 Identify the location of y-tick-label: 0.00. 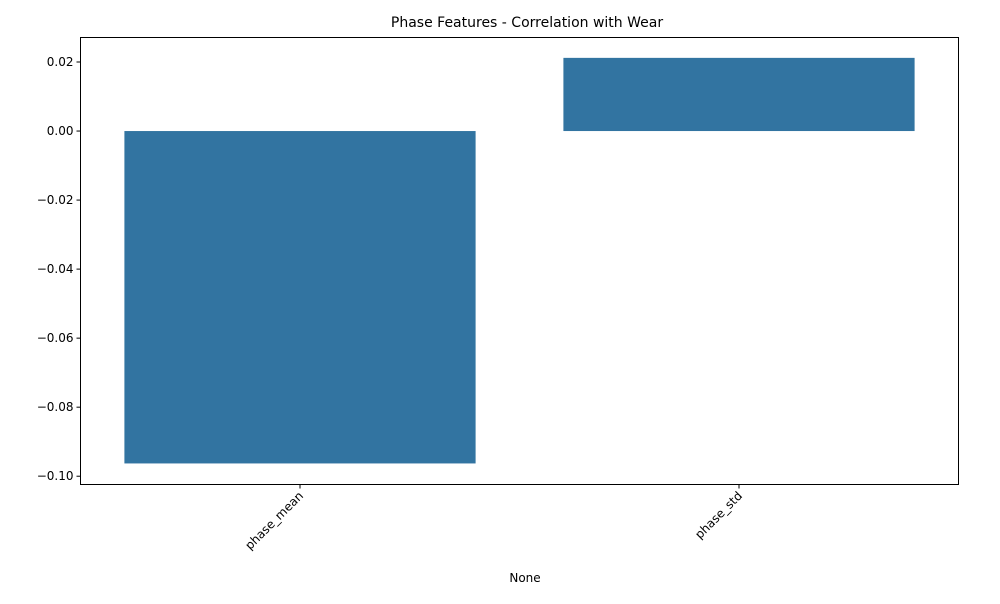
(60, 131).